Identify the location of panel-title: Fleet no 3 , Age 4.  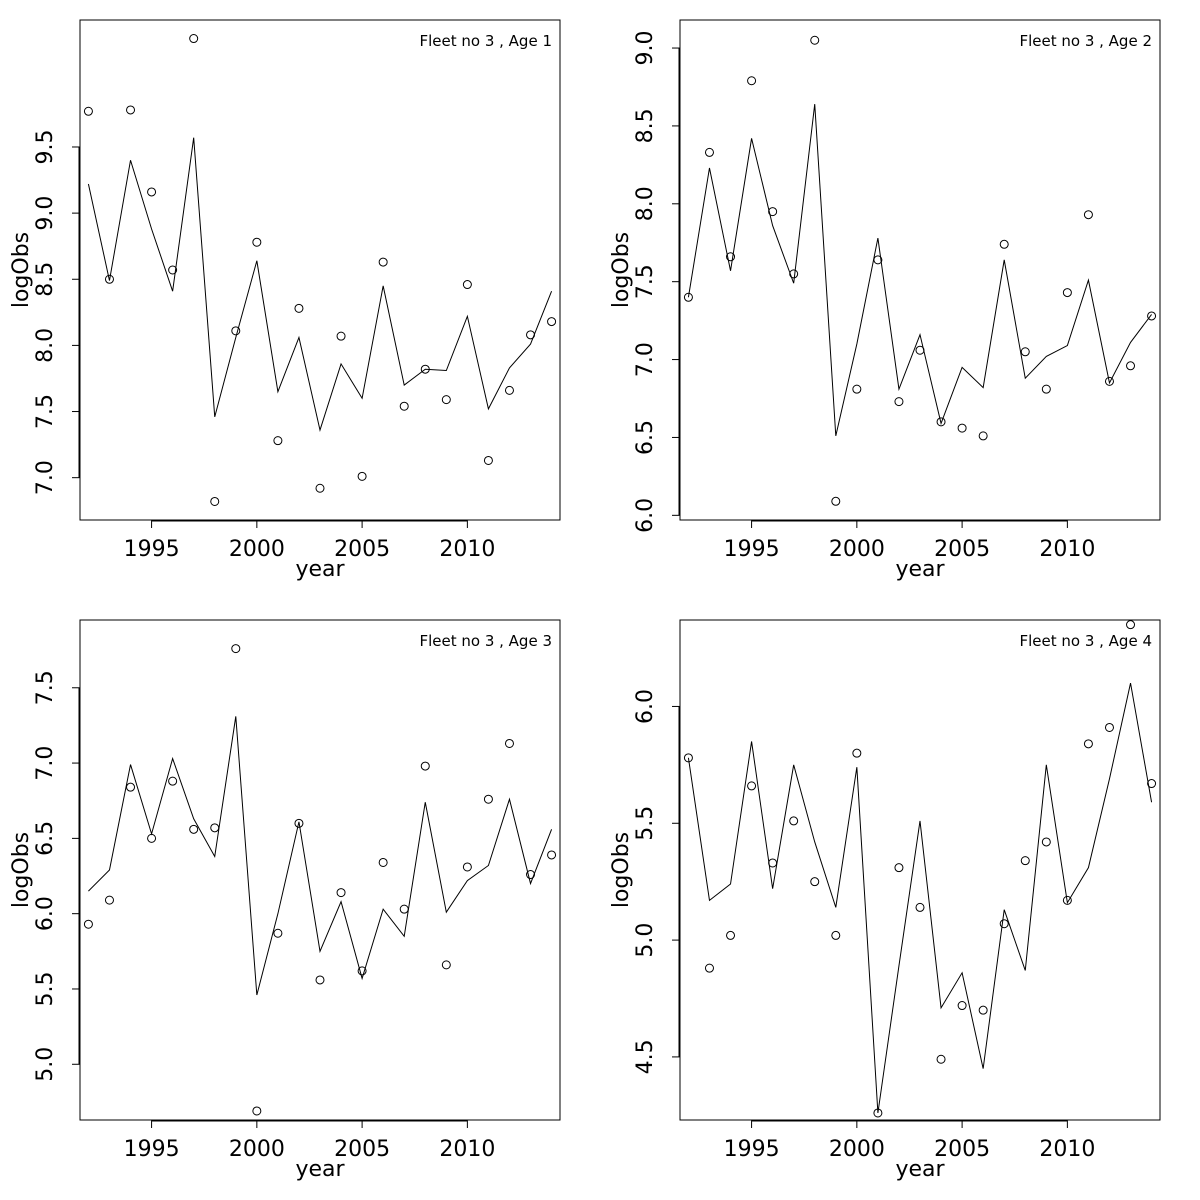
(1085, 641).